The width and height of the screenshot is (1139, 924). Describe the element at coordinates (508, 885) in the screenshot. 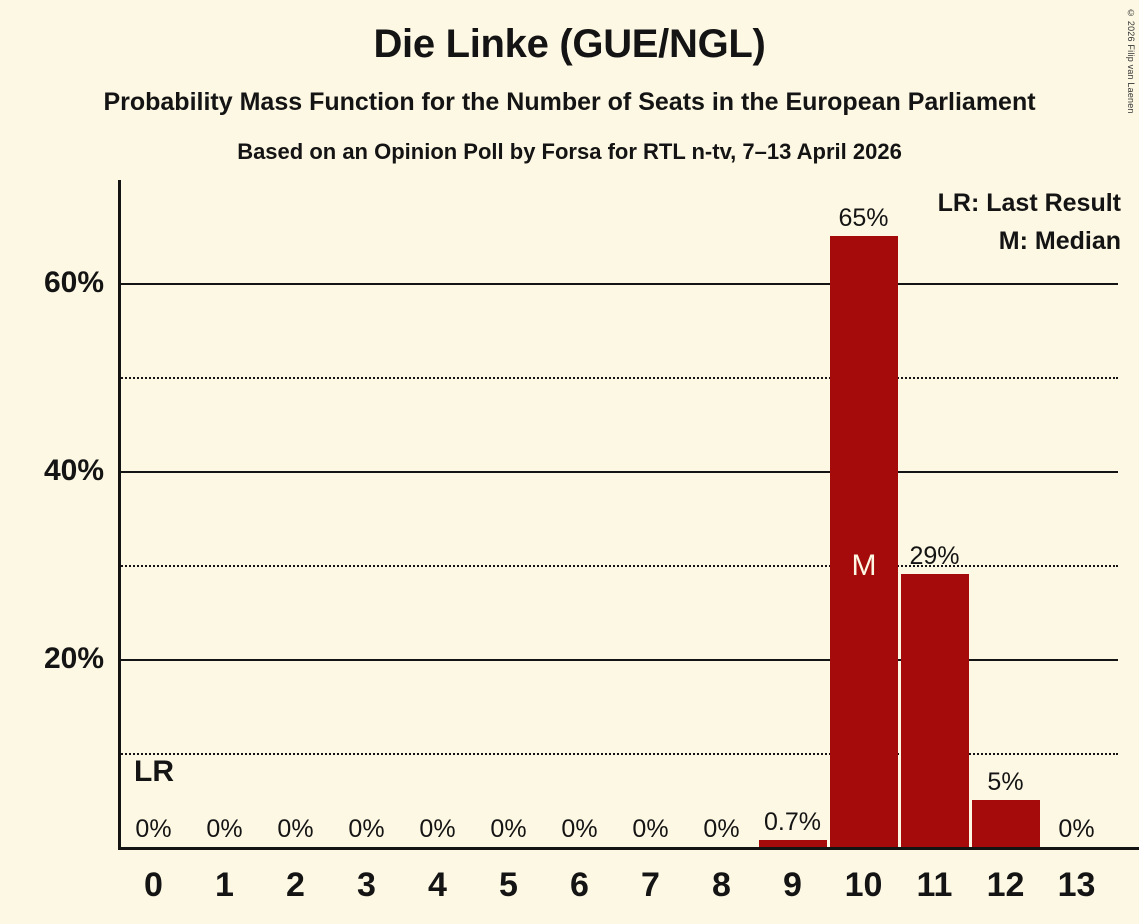

I see `x-axis-tick-label: 5` at that location.